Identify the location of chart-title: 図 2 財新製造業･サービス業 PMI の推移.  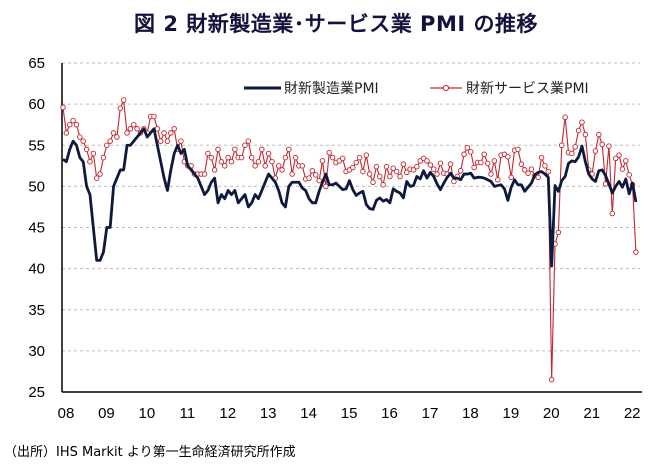
(336, 24).